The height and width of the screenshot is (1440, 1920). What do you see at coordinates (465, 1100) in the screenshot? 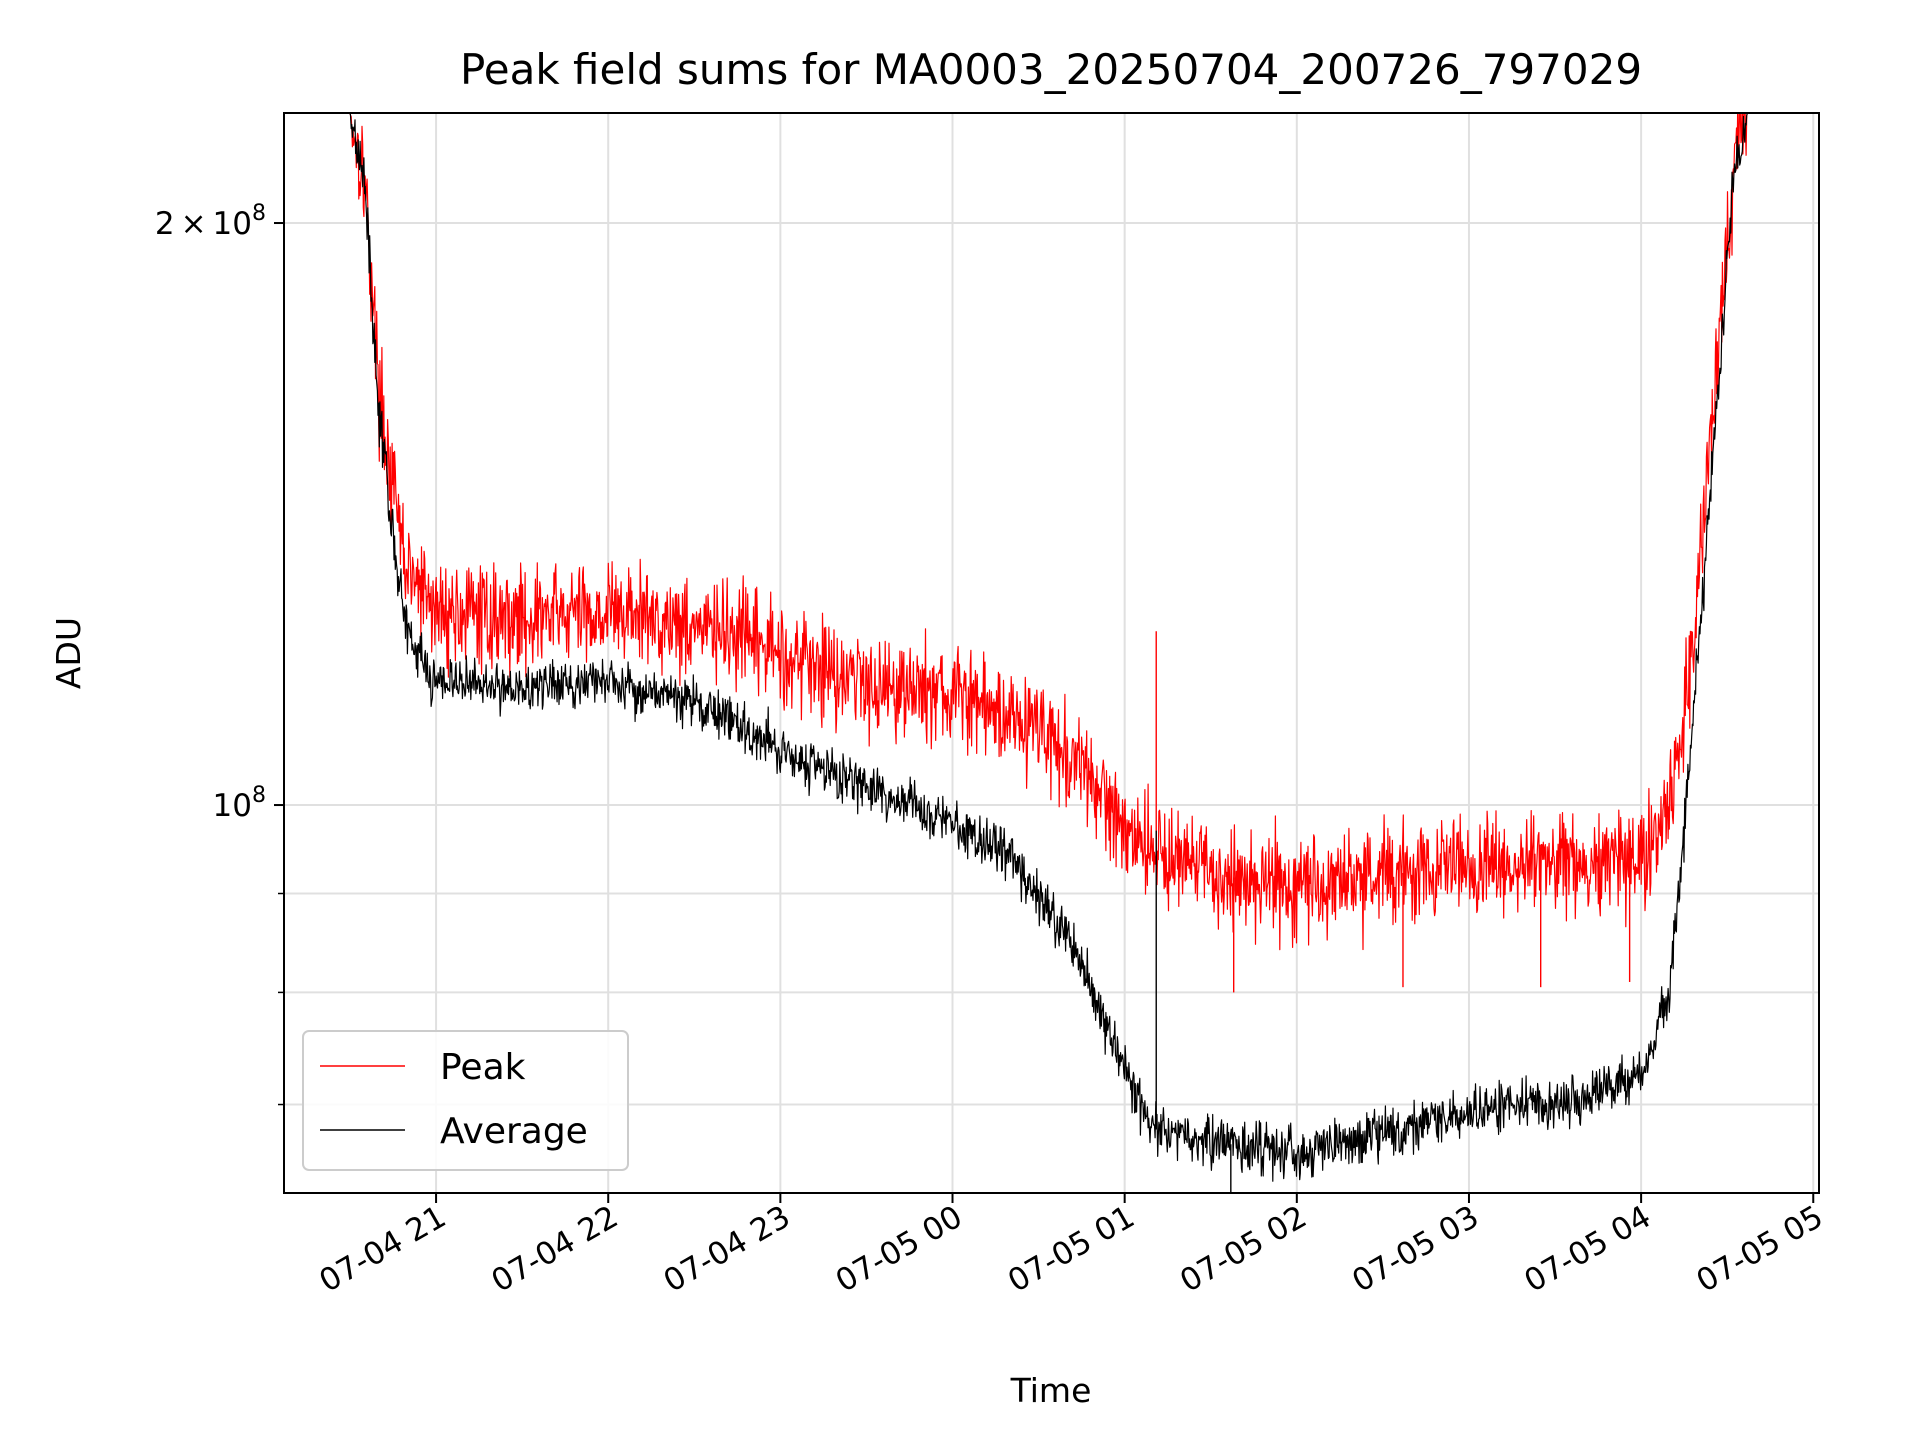
I see `legend: Peak Average` at bounding box center [465, 1100].